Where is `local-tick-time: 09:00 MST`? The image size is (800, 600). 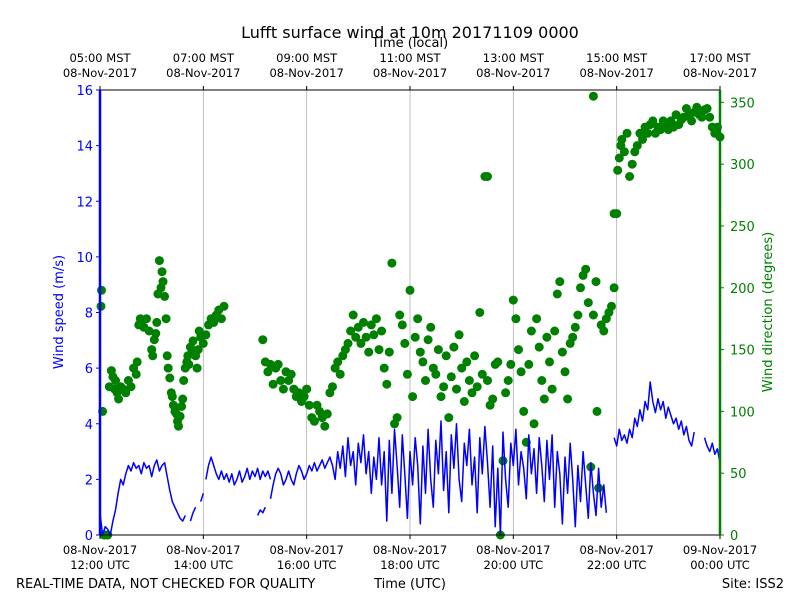
local-tick-time: 09:00 MST is located at coordinates (307, 58).